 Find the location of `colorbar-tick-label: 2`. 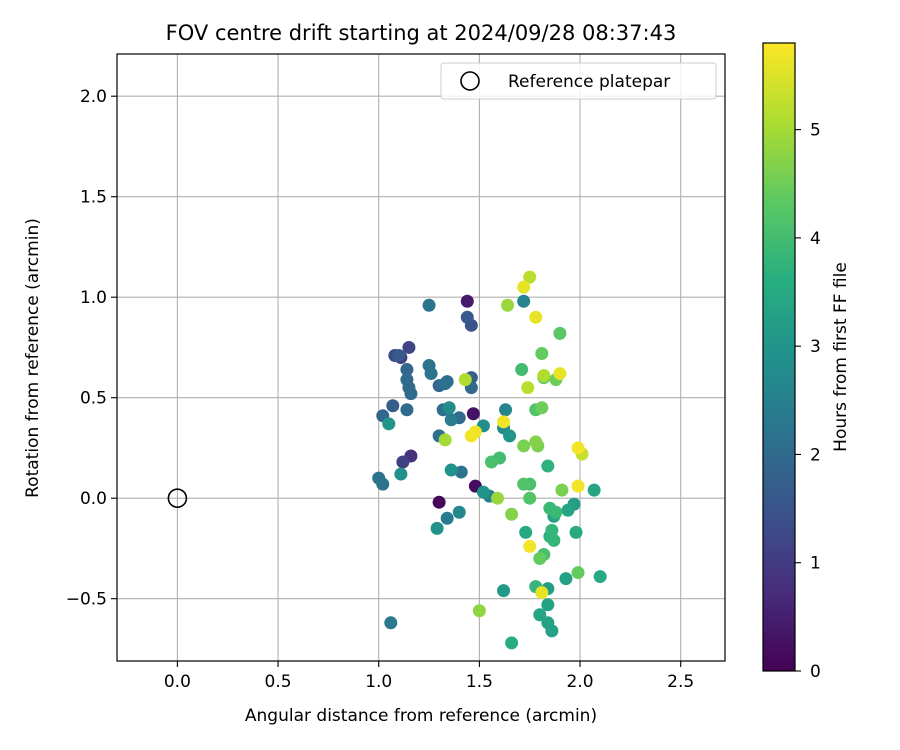

colorbar-tick-label: 2 is located at coordinates (815, 455).